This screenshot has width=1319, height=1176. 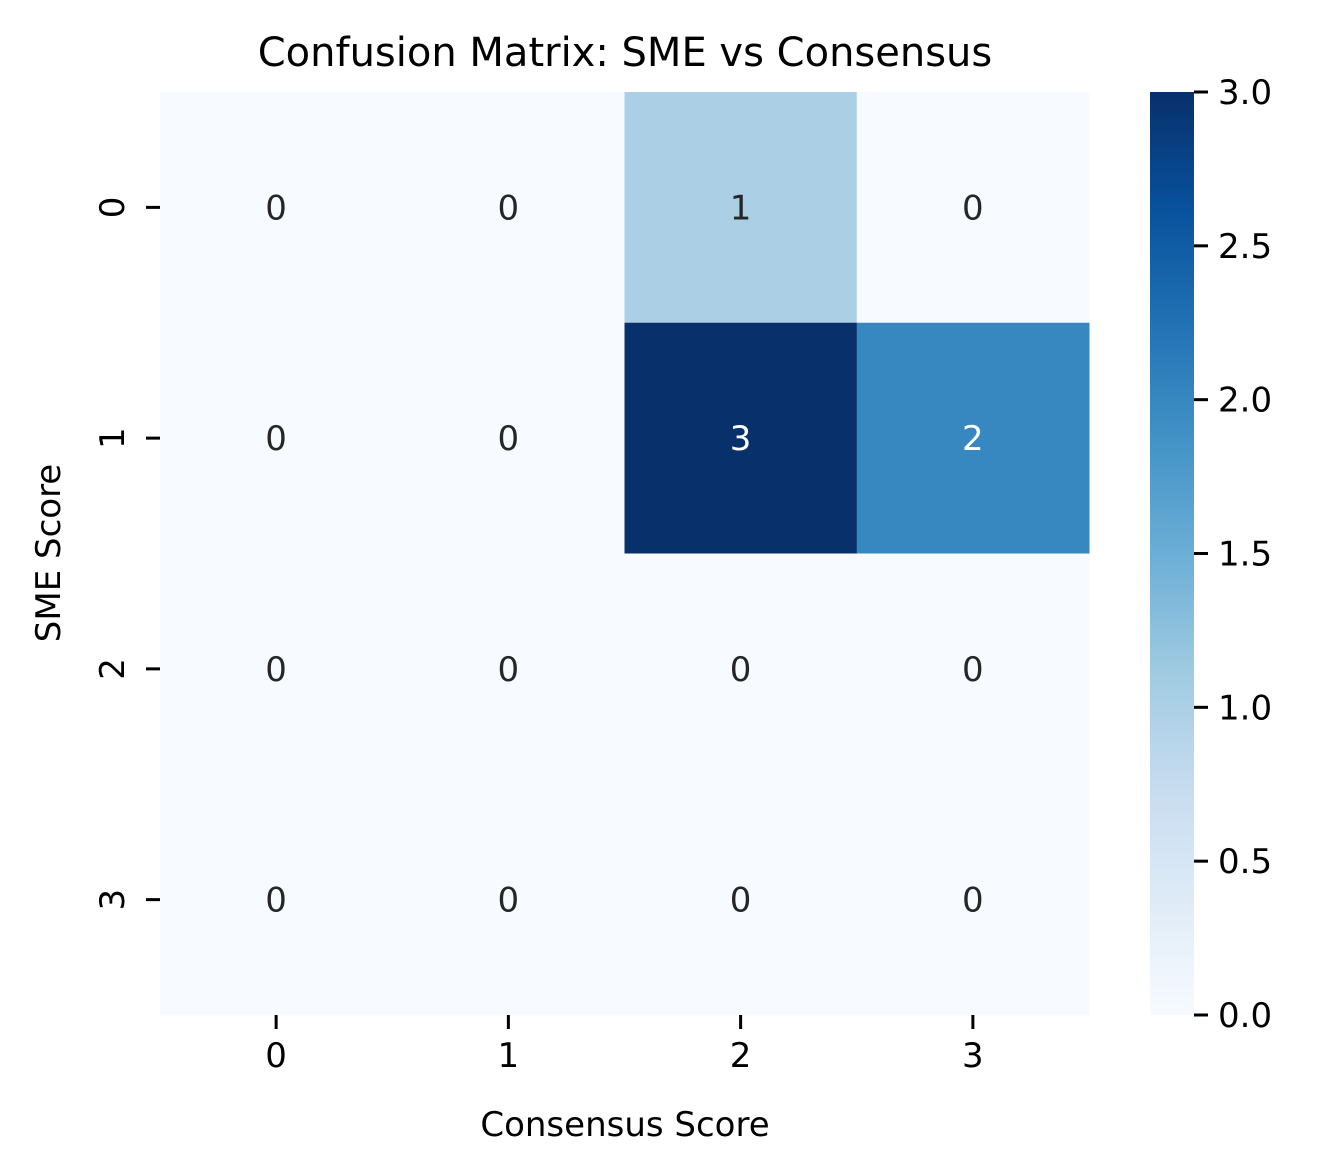 I want to click on heatmap-cell-r3-c1, so click(x=508, y=900).